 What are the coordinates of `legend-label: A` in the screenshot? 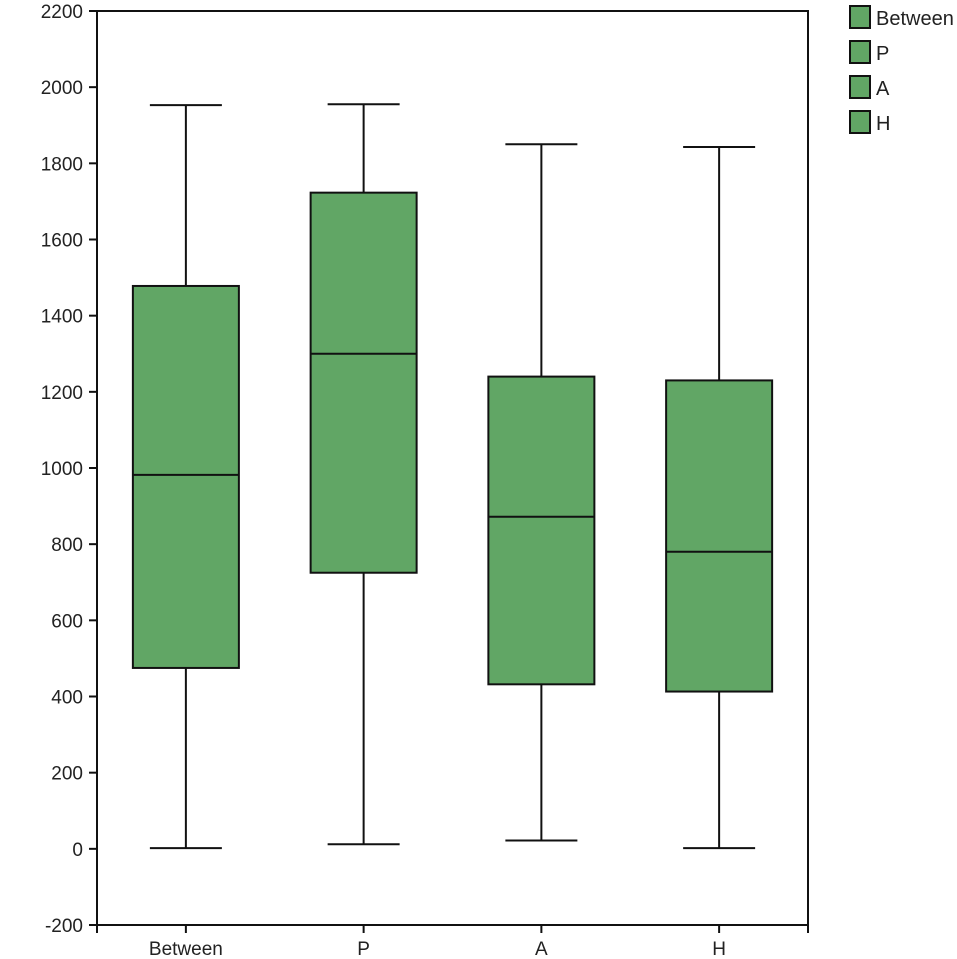 It's located at (883, 89).